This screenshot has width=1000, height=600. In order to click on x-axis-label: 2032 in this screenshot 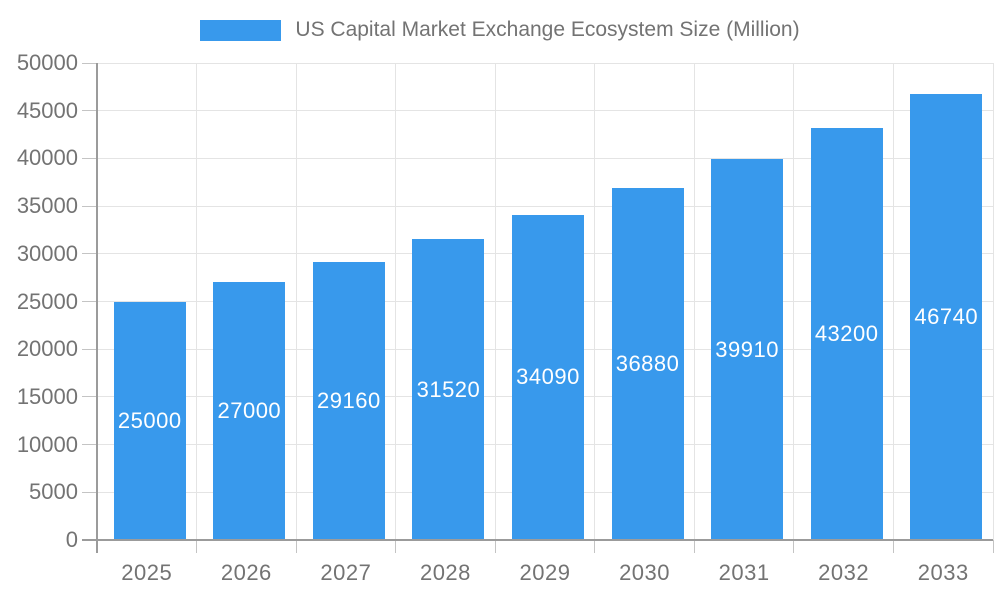, I will do `click(844, 572)`.